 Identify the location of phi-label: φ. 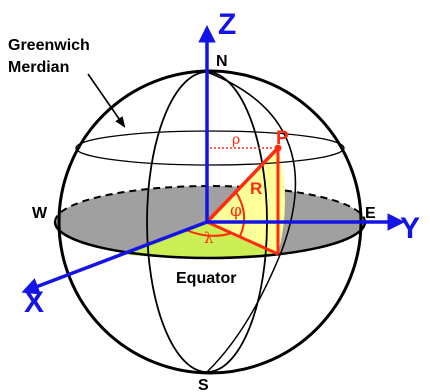
(236, 211).